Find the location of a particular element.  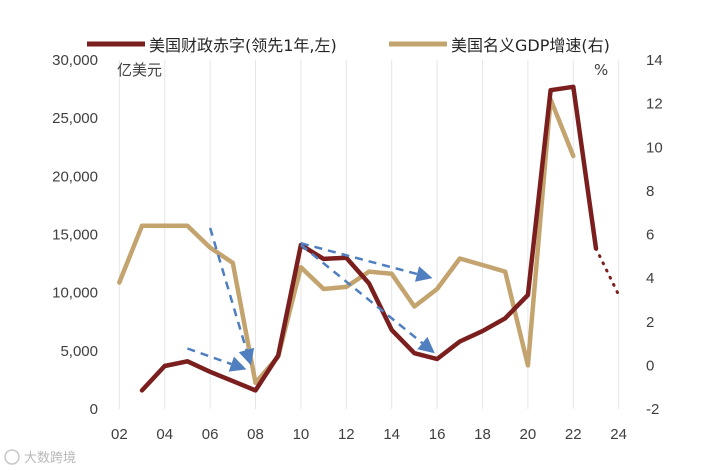

x-tick-label: 24 is located at coordinates (618, 434).